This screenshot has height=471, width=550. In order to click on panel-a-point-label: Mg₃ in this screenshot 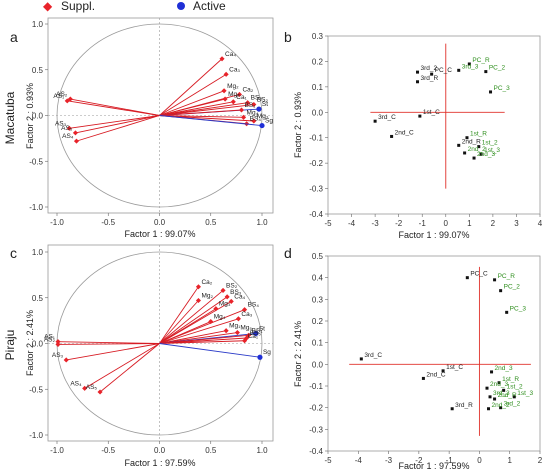, I will do `click(263, 116)`.